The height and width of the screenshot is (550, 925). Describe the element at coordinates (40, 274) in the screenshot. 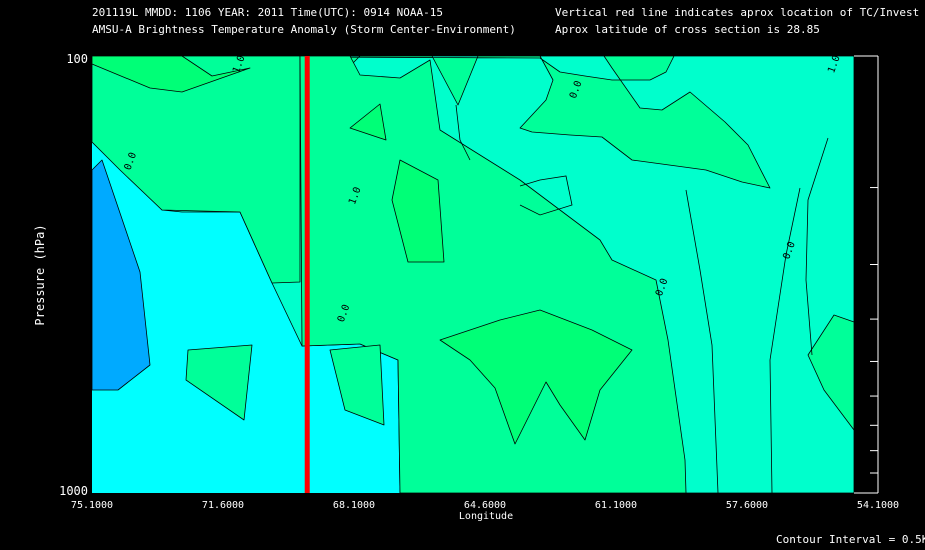

I see `y-axis-label: Pressure (hPa)` at that location.